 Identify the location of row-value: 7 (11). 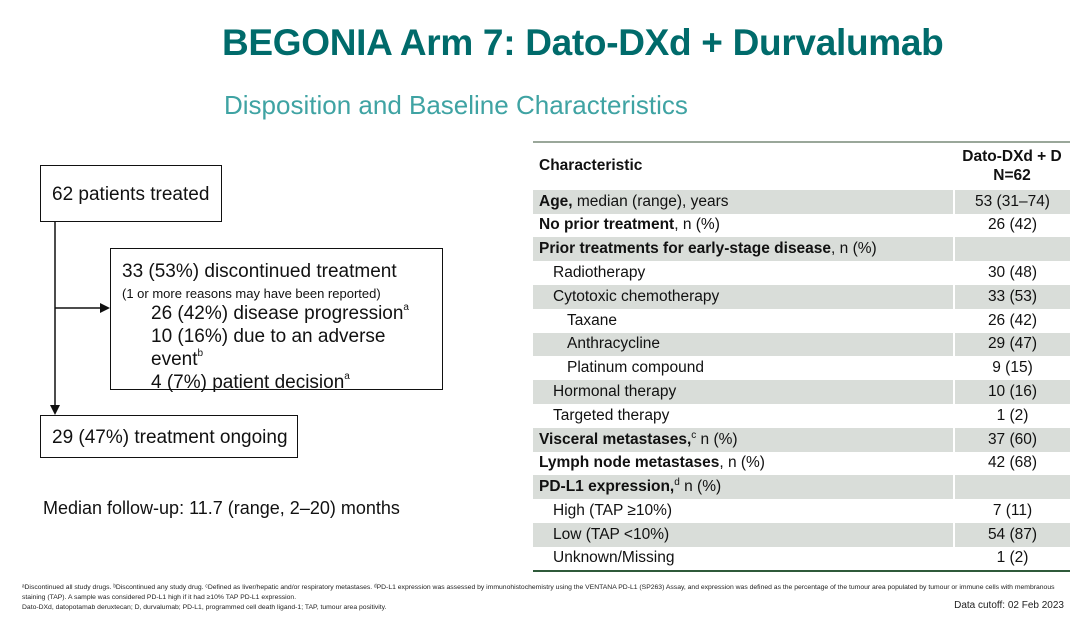
(1011, 511).